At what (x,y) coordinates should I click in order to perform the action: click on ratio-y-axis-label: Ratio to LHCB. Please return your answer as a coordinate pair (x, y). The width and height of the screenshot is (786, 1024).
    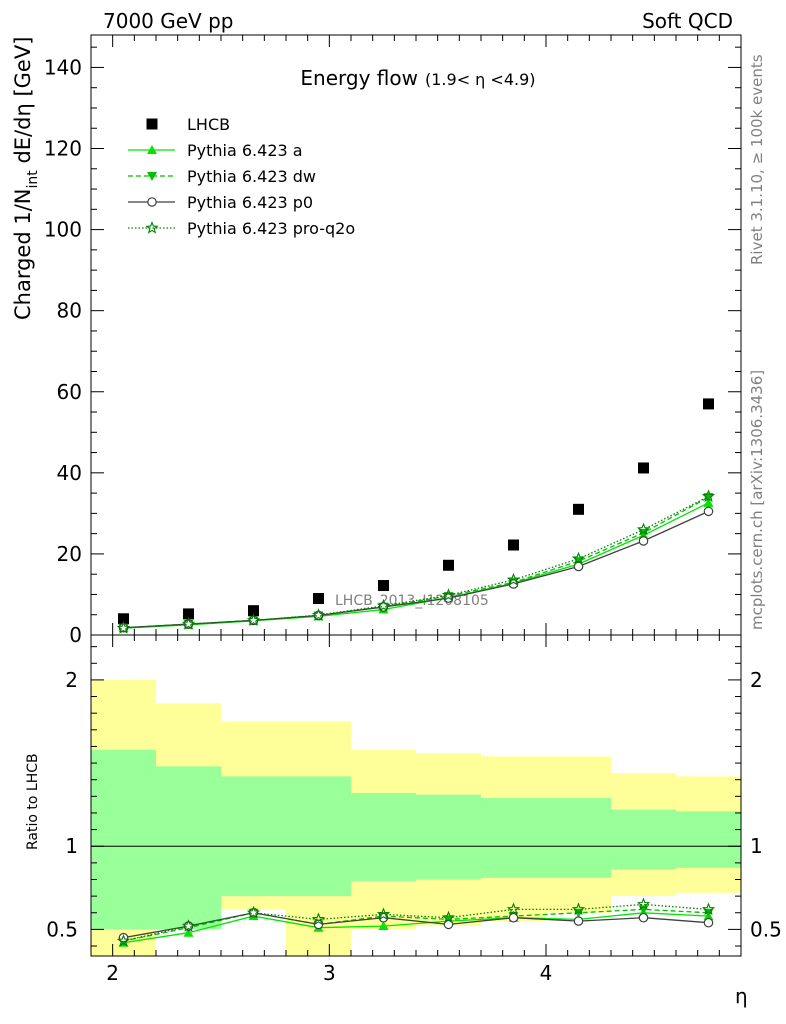
    Looking at the image, I should click on (33, 801).